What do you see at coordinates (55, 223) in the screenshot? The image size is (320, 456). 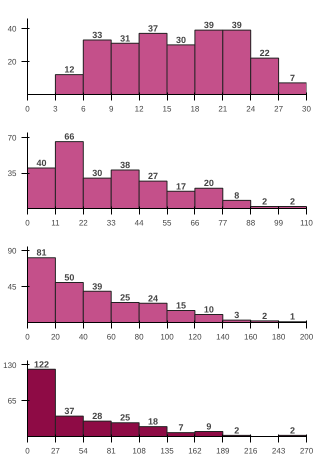 I see `x-tick-label: 11` at bounding box center [55, 223].